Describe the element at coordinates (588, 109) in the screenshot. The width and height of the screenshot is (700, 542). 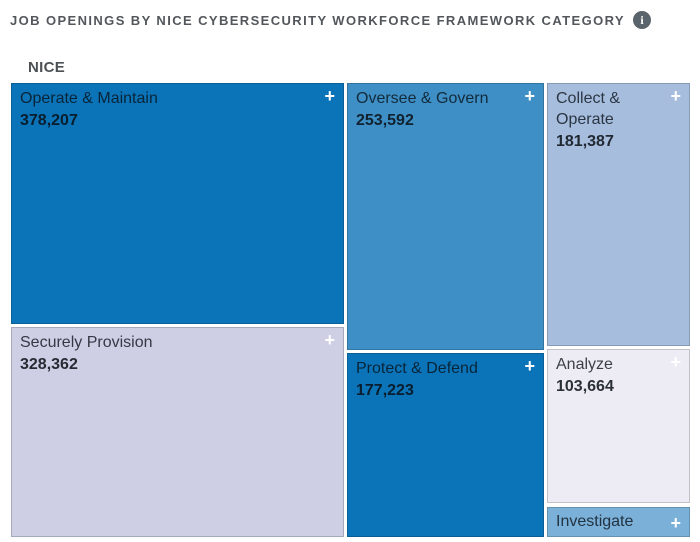
I see `tile-label: Collect & Operate` at that location.